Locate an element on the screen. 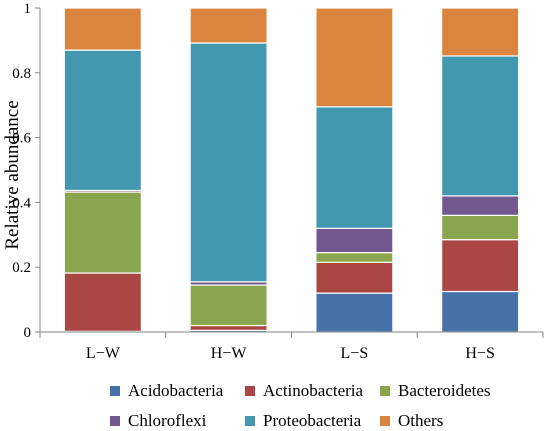  legend-item-chloroflexi: Chloroflexi is located at coordinates (158, 421).